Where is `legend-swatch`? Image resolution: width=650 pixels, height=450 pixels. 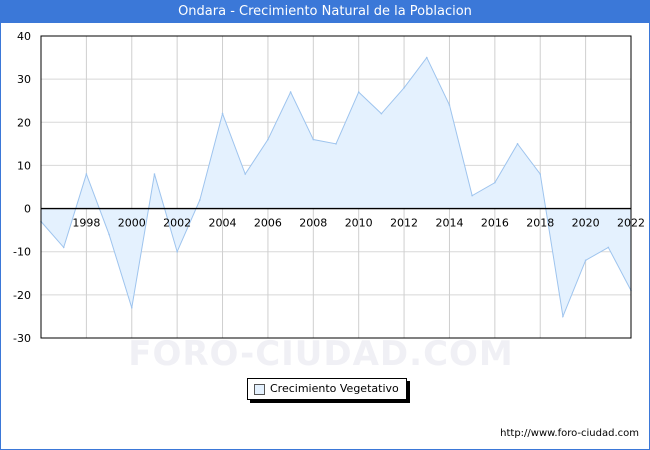
legend-swatch is located at coordinates (259, 389).